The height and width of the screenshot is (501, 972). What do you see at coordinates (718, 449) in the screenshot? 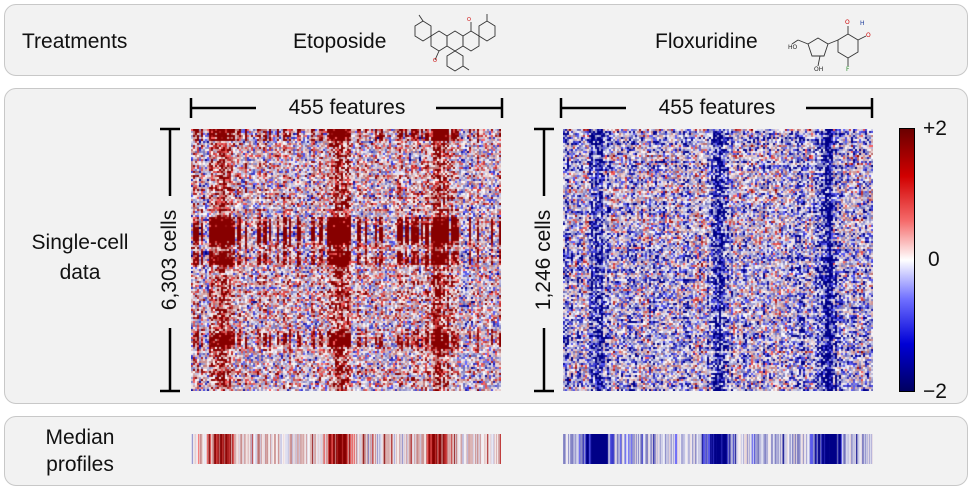
I see `median-profile-floxuridine` at bounding box center [718, 449].